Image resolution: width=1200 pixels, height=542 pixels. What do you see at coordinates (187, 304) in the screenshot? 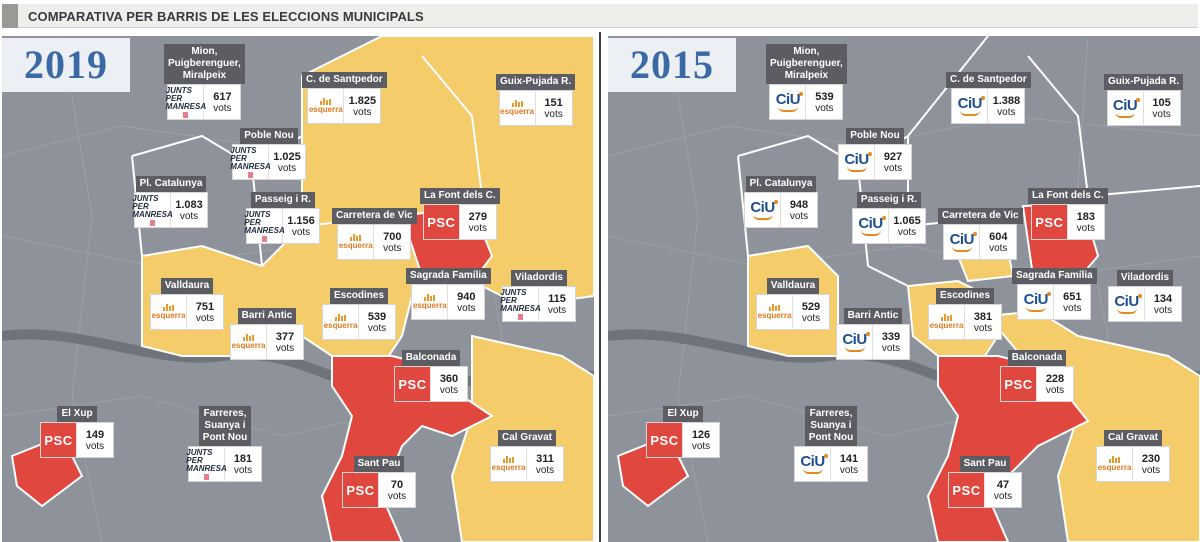
I see `district-label: Valldaura esquerra 751 vots` at bounding box center [187, 304].